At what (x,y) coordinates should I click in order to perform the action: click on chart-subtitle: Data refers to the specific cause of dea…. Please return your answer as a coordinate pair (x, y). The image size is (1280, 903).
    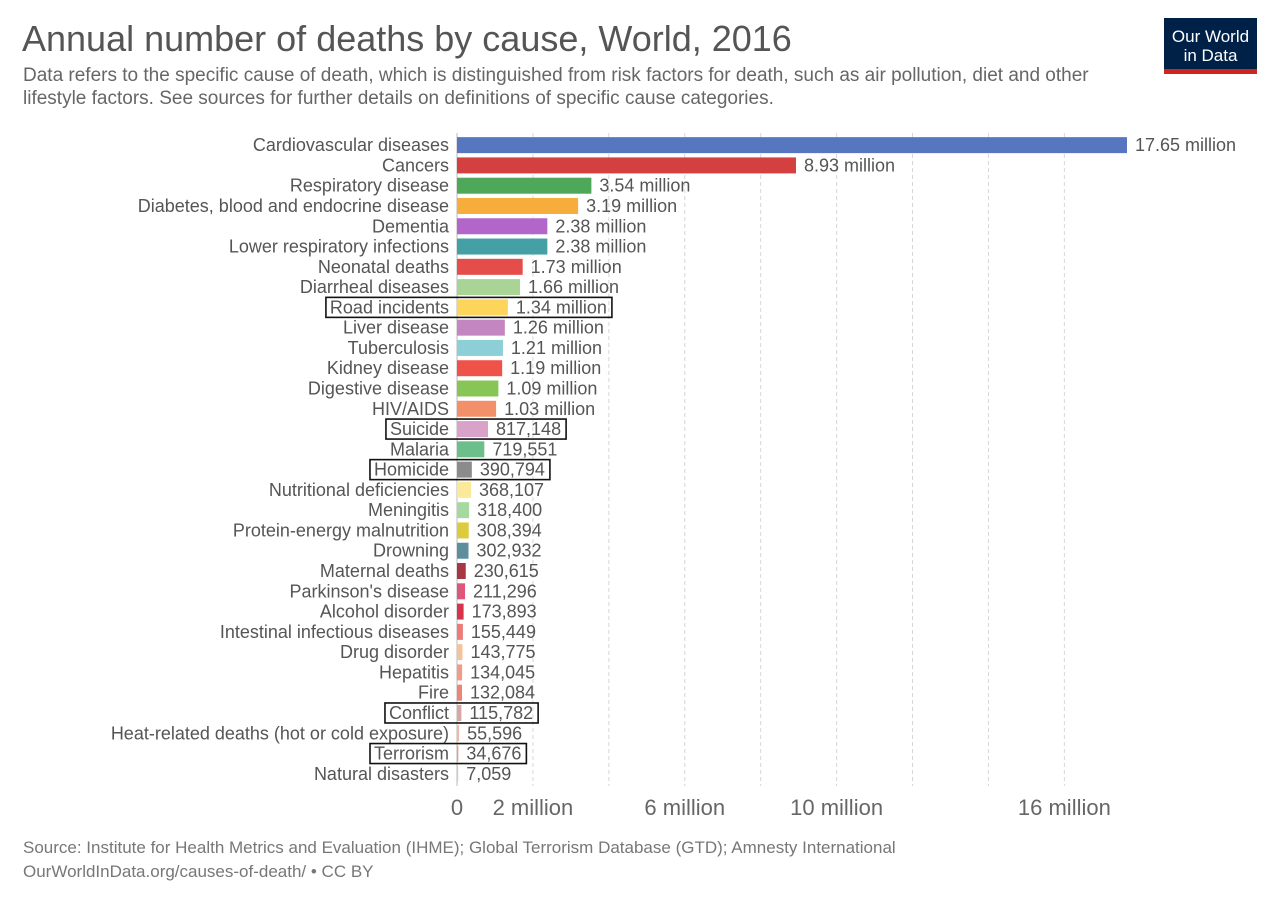
    Looking at the image, I should click on (556, 87).